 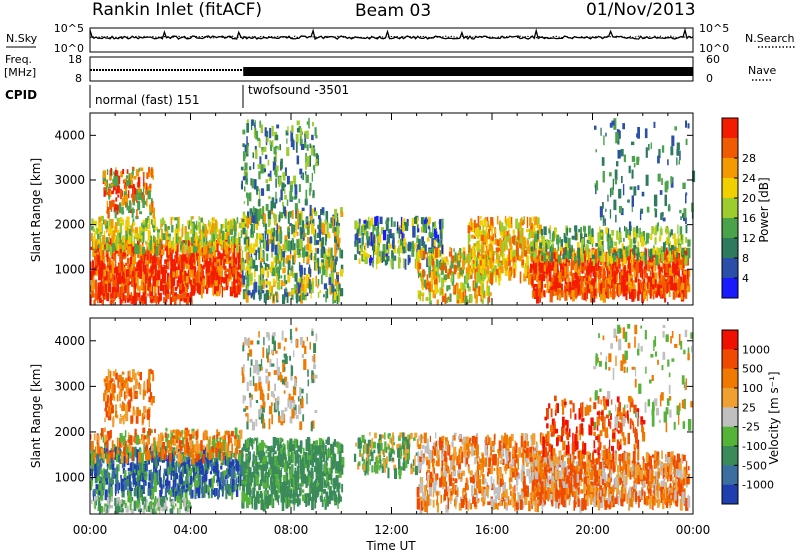 I want to click on time-axis-label: Time UT, so click(x=390, y=546).